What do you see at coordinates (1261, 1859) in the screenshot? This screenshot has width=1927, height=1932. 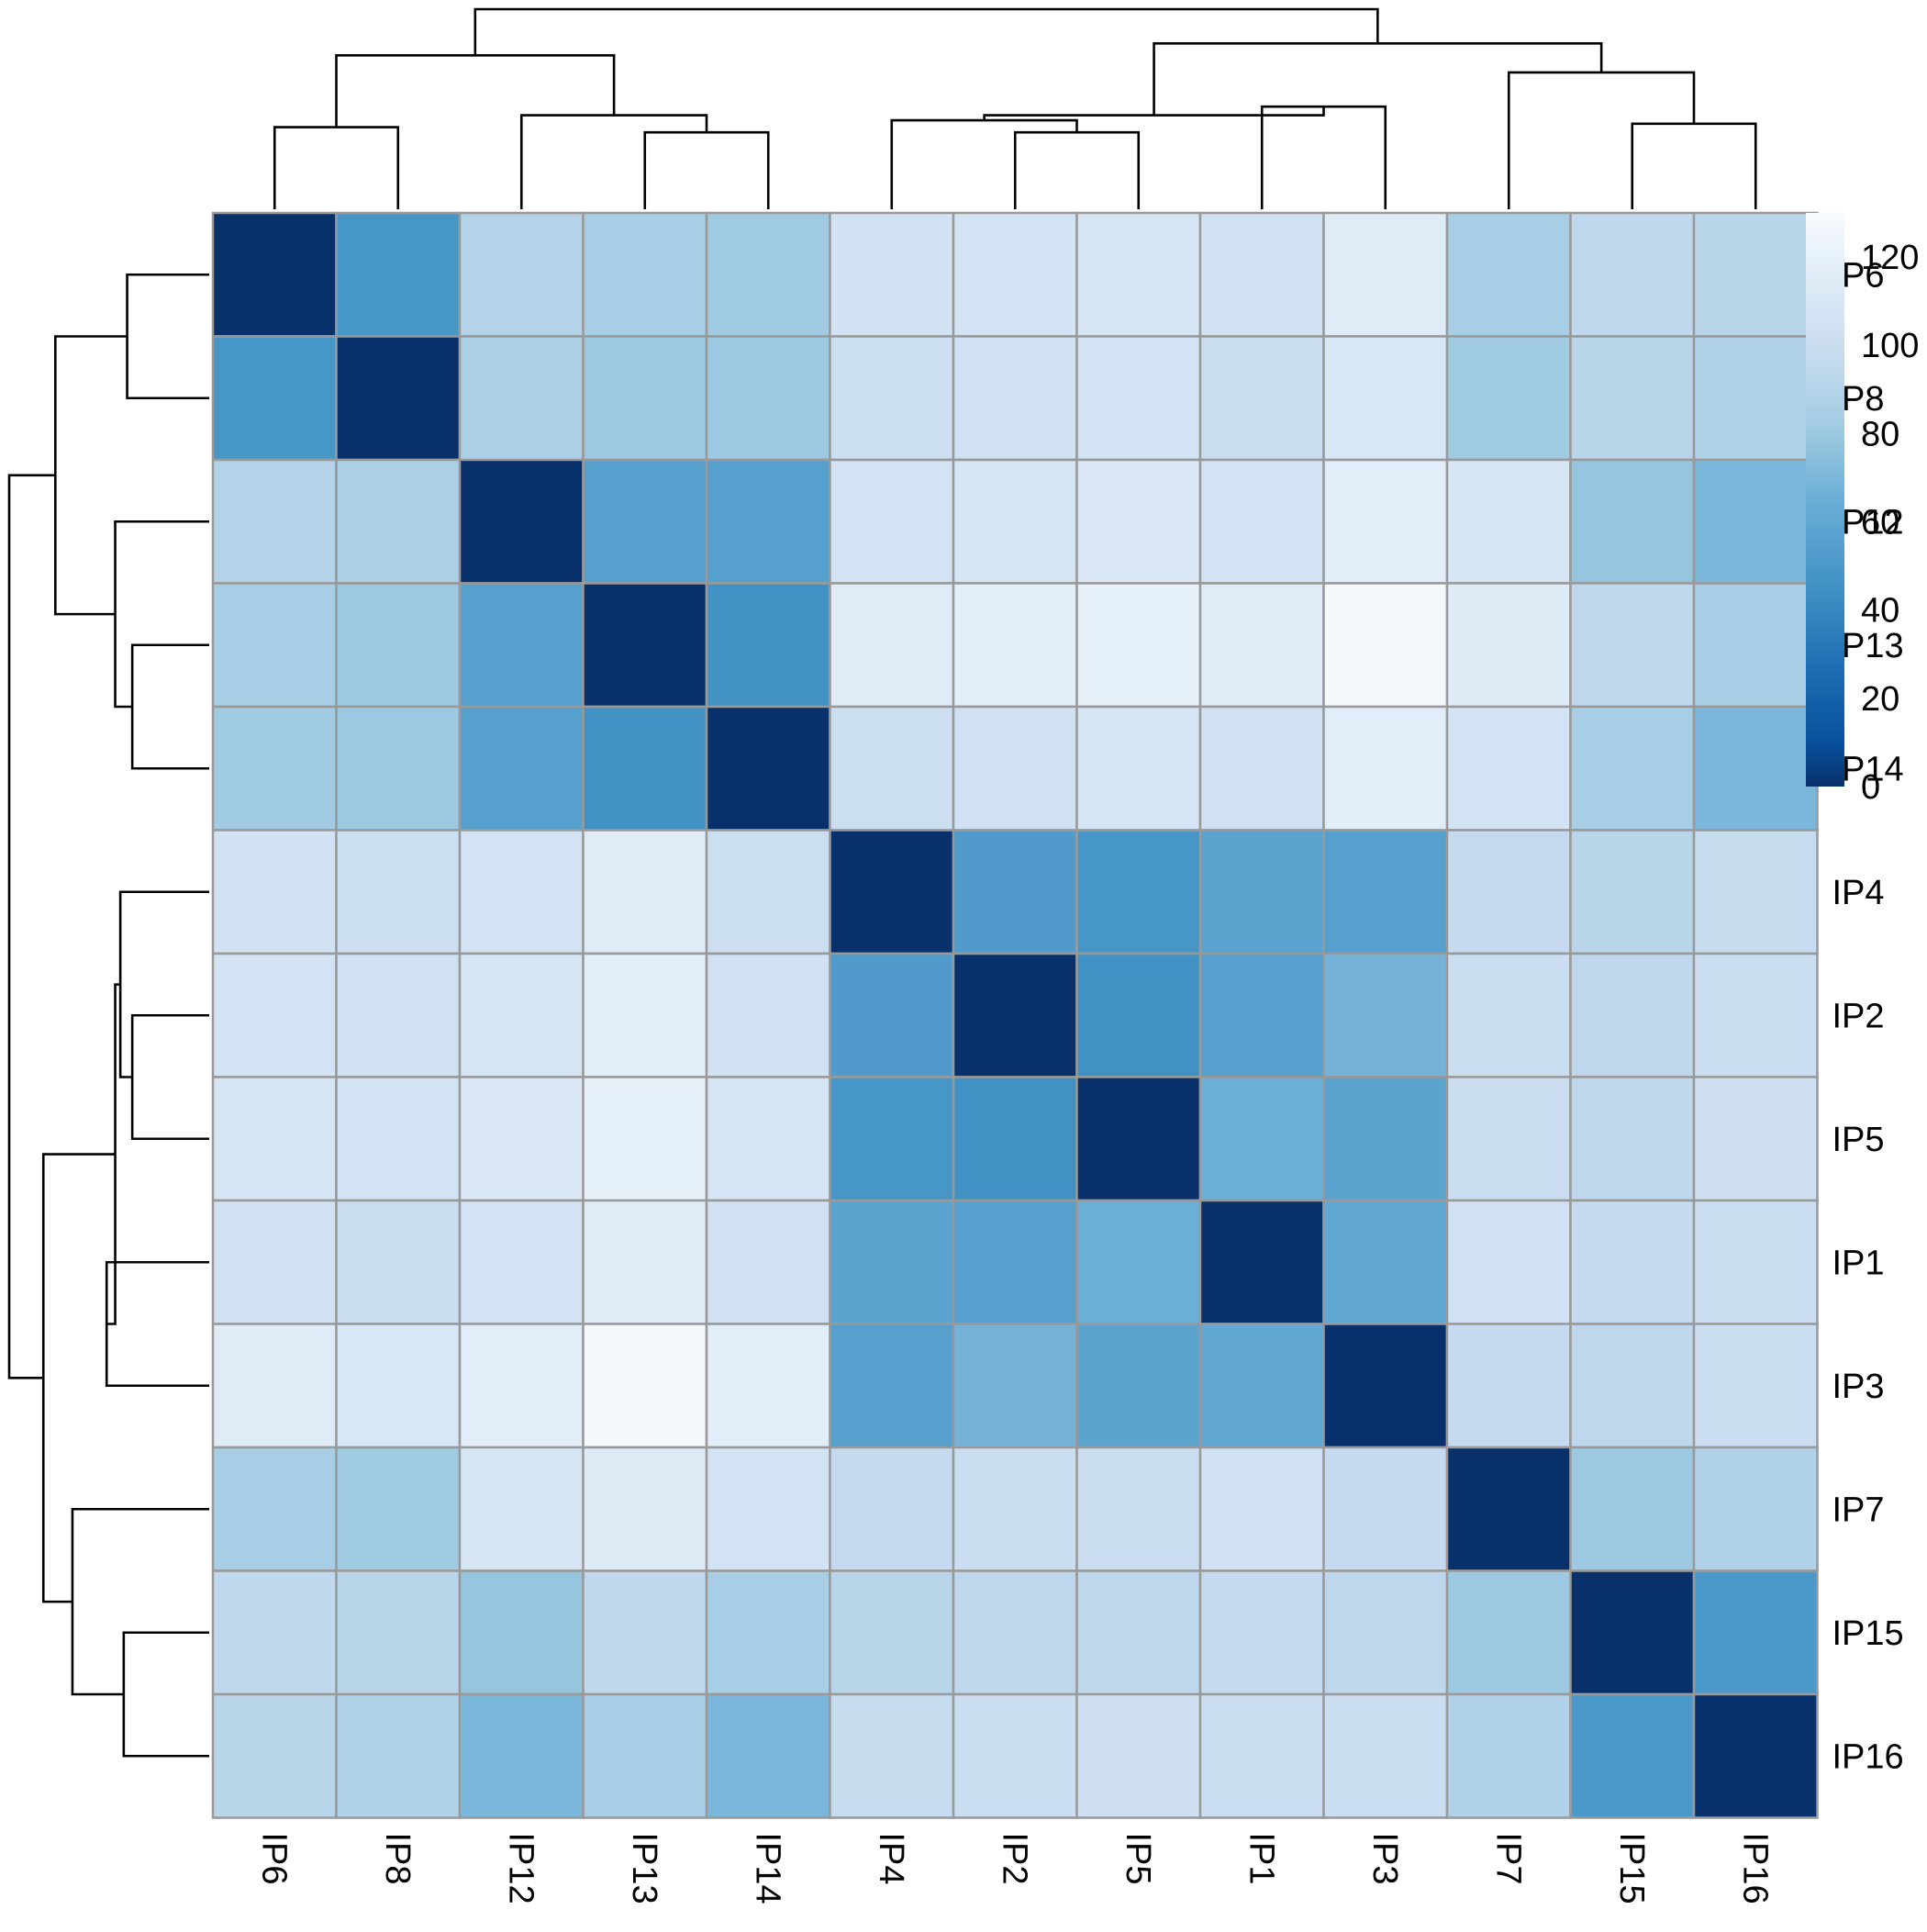 I see `column-label: IP1` at bounding box center [1261, 1859].